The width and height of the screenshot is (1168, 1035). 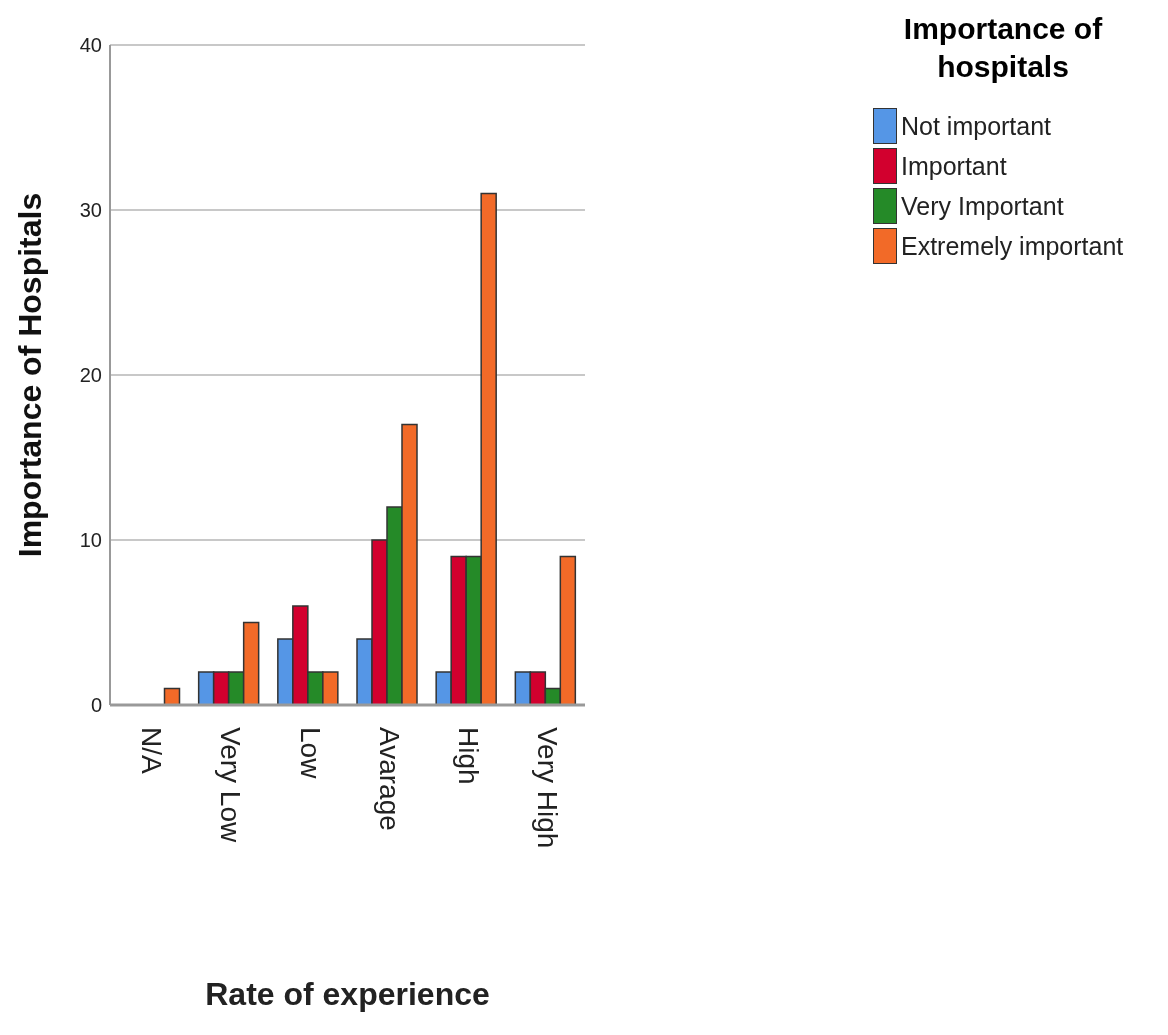 What do you see at coordinates (30, 375) in the screenshot?
I see `y-axis-title: Importance of Hospitals` at bounding box center [30, 375].